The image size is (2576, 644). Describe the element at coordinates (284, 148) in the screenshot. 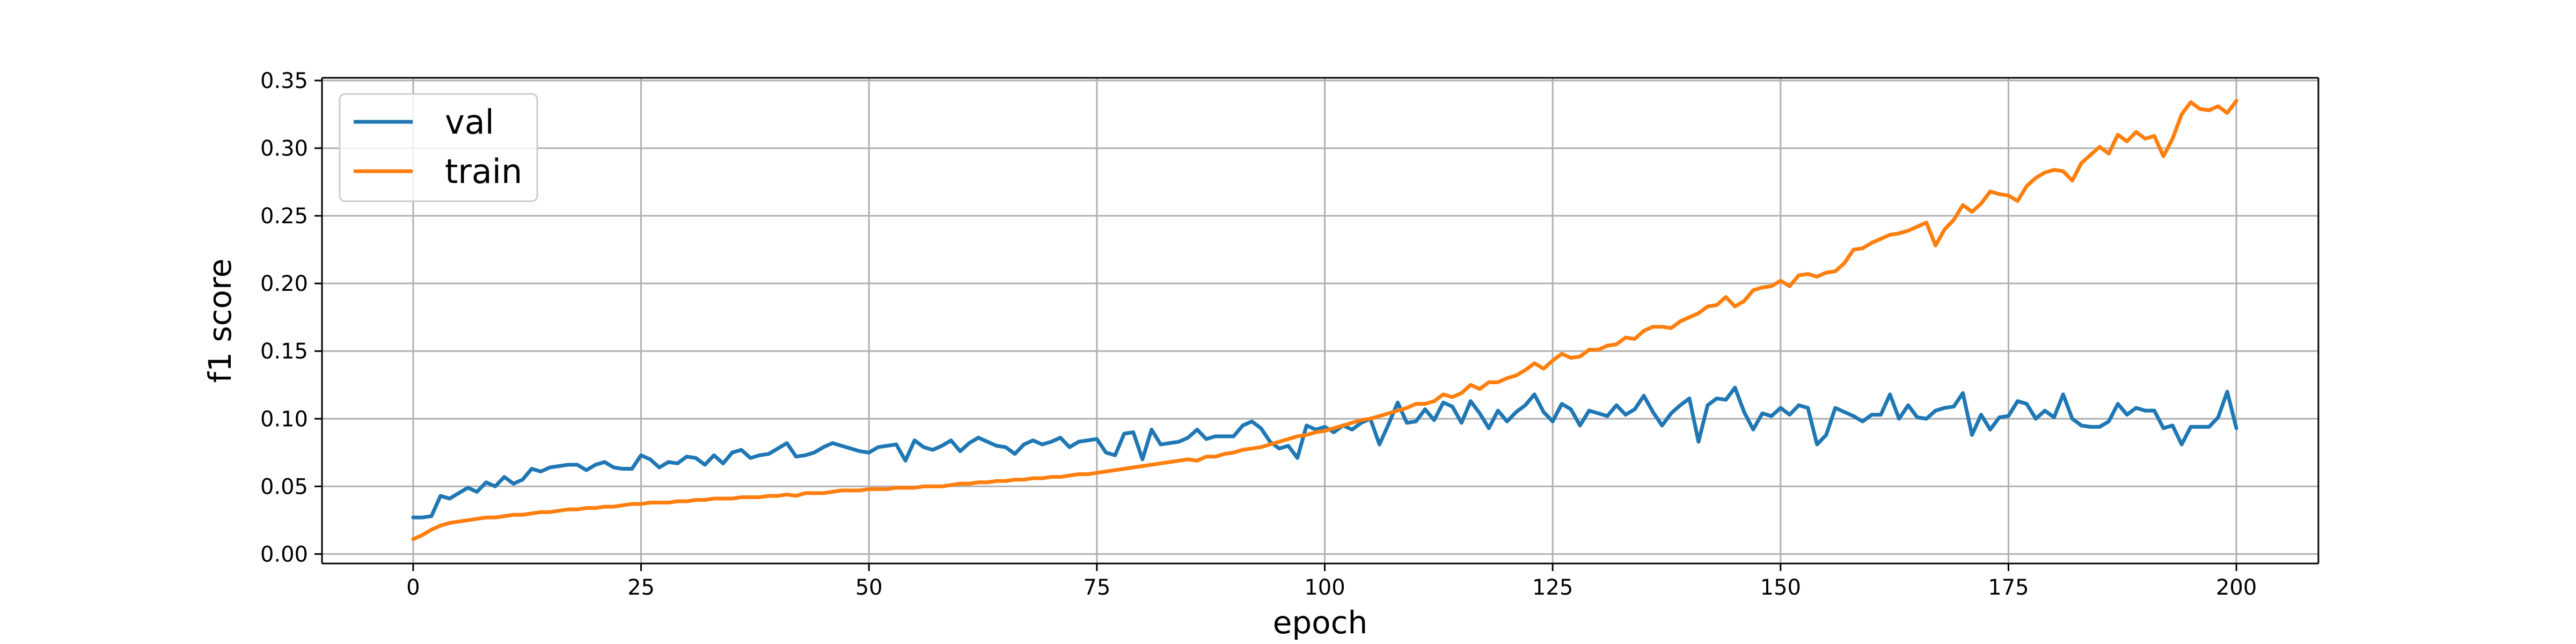

I see `y-tick-label: 0.30` at that location.